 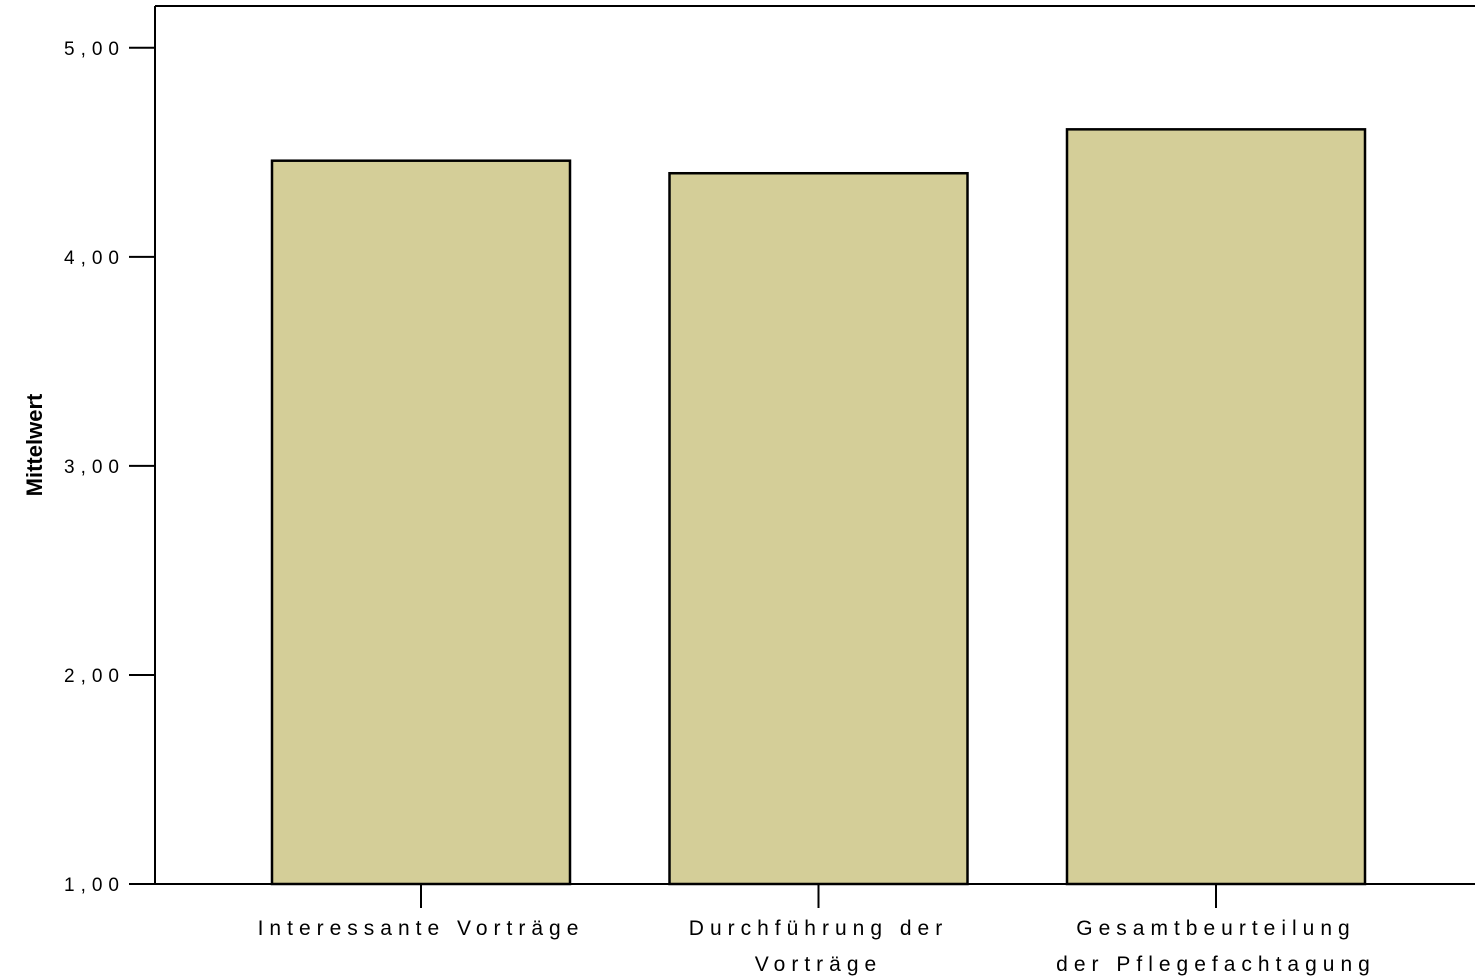 I want to click on y-tick-label: 2,00, so click(x=94, y=676).